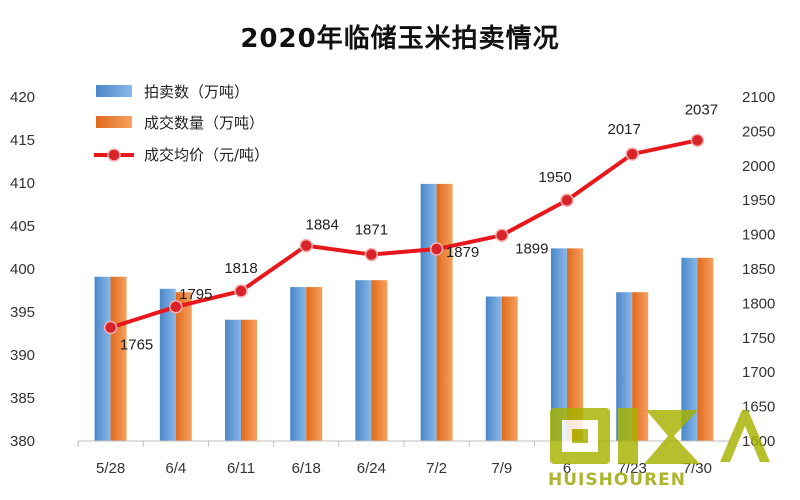 The image size is (800, 500). I want to click on price-data-label: 1818, so click(240, 268).